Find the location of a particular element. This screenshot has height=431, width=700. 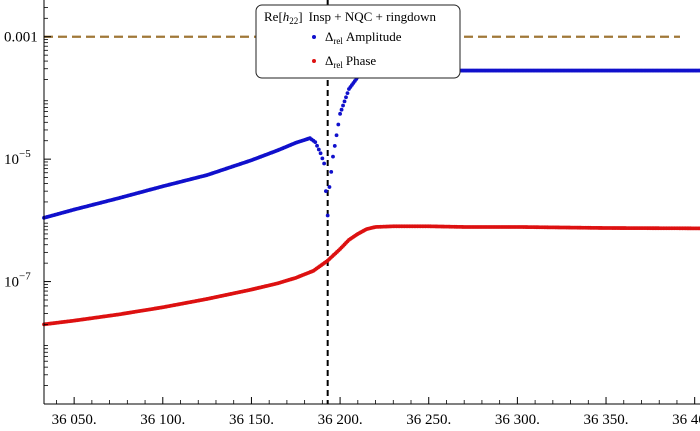

x-tick-label: 36 150. is located at coordinates (251, 420).